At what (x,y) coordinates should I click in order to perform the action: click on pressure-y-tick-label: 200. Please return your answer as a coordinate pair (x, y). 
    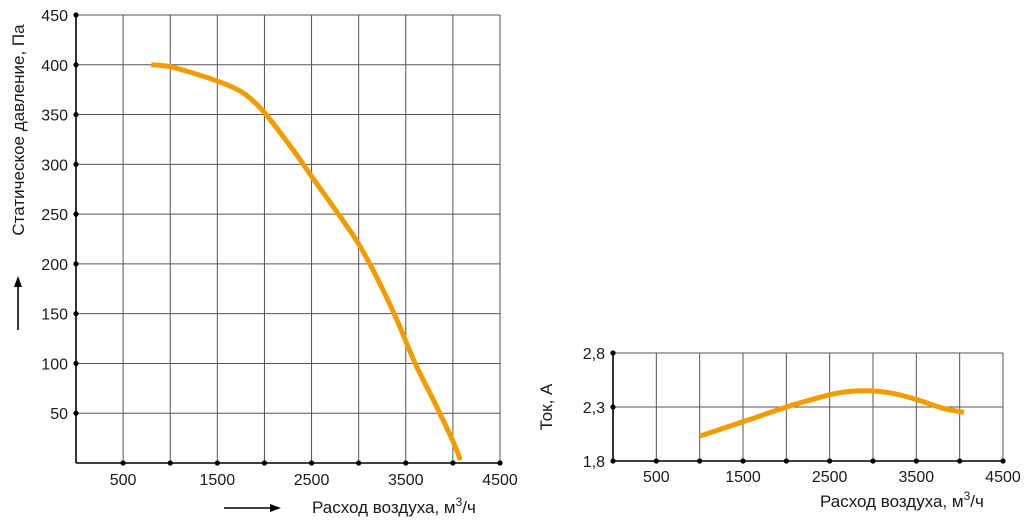
    Looking at the image, I should click on (54, 265).